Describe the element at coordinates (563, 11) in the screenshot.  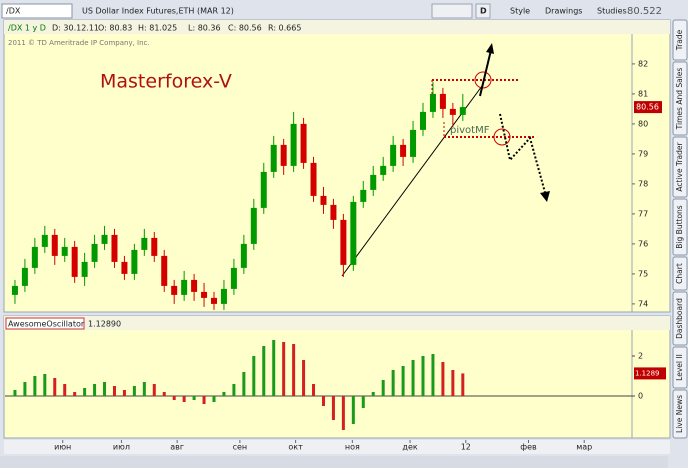
I see `drawings-button: Drawings` at that location.